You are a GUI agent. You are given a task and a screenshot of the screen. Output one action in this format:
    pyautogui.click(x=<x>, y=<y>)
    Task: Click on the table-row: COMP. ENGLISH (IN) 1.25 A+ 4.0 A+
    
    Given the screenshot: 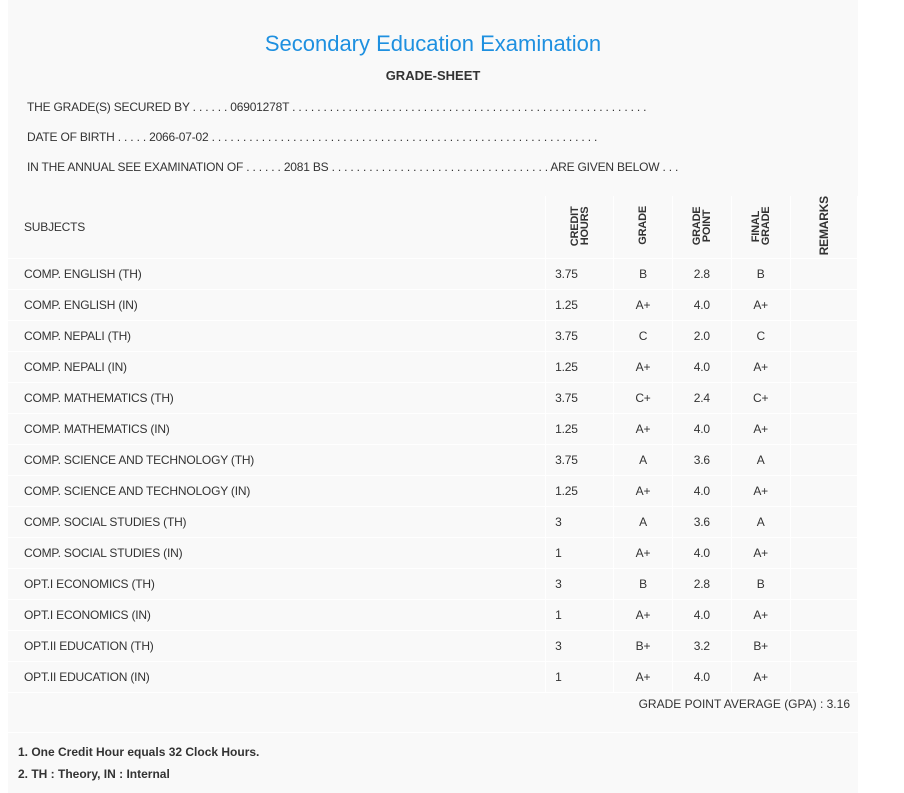 What is the action you would take?
    pyautogui.click(x=433, y=305)
    